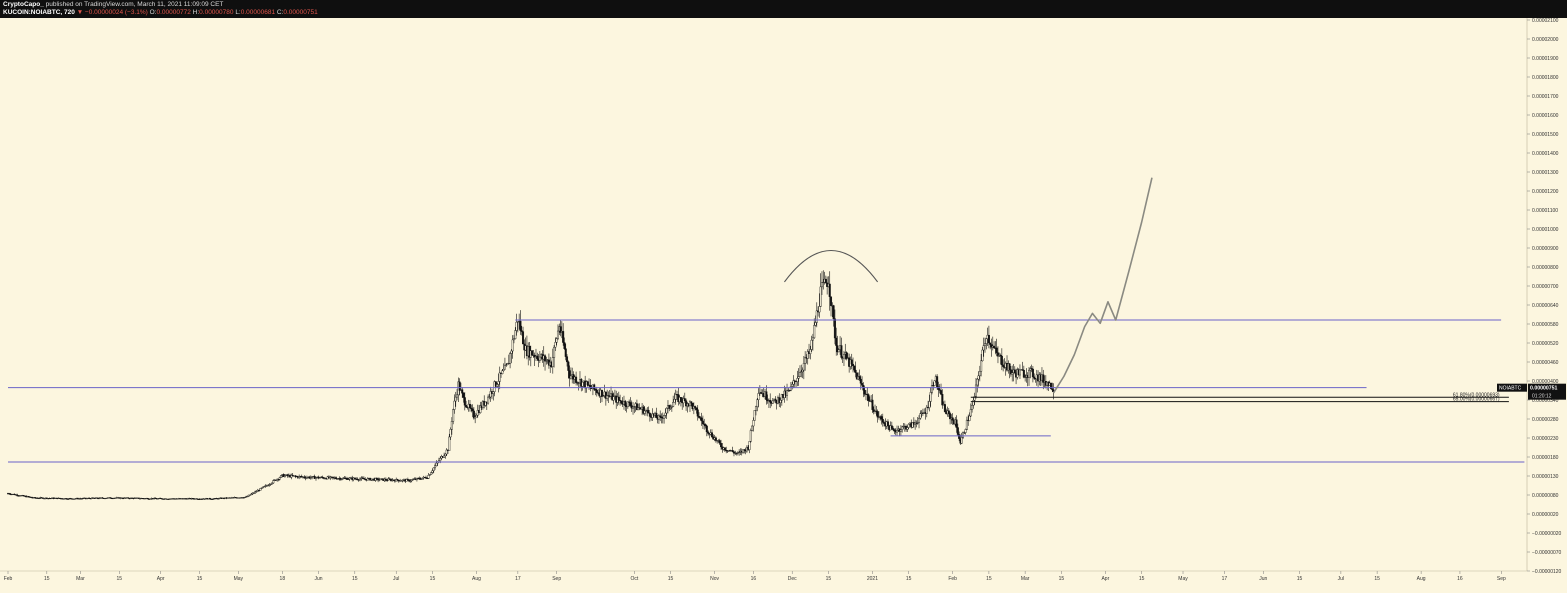 This screenshot has height=593, width=1567. What do you see at coordinates (23, 4) in the screenshot?
I see `author-name: CryptoCapo_` at bounding box center [23, 4].